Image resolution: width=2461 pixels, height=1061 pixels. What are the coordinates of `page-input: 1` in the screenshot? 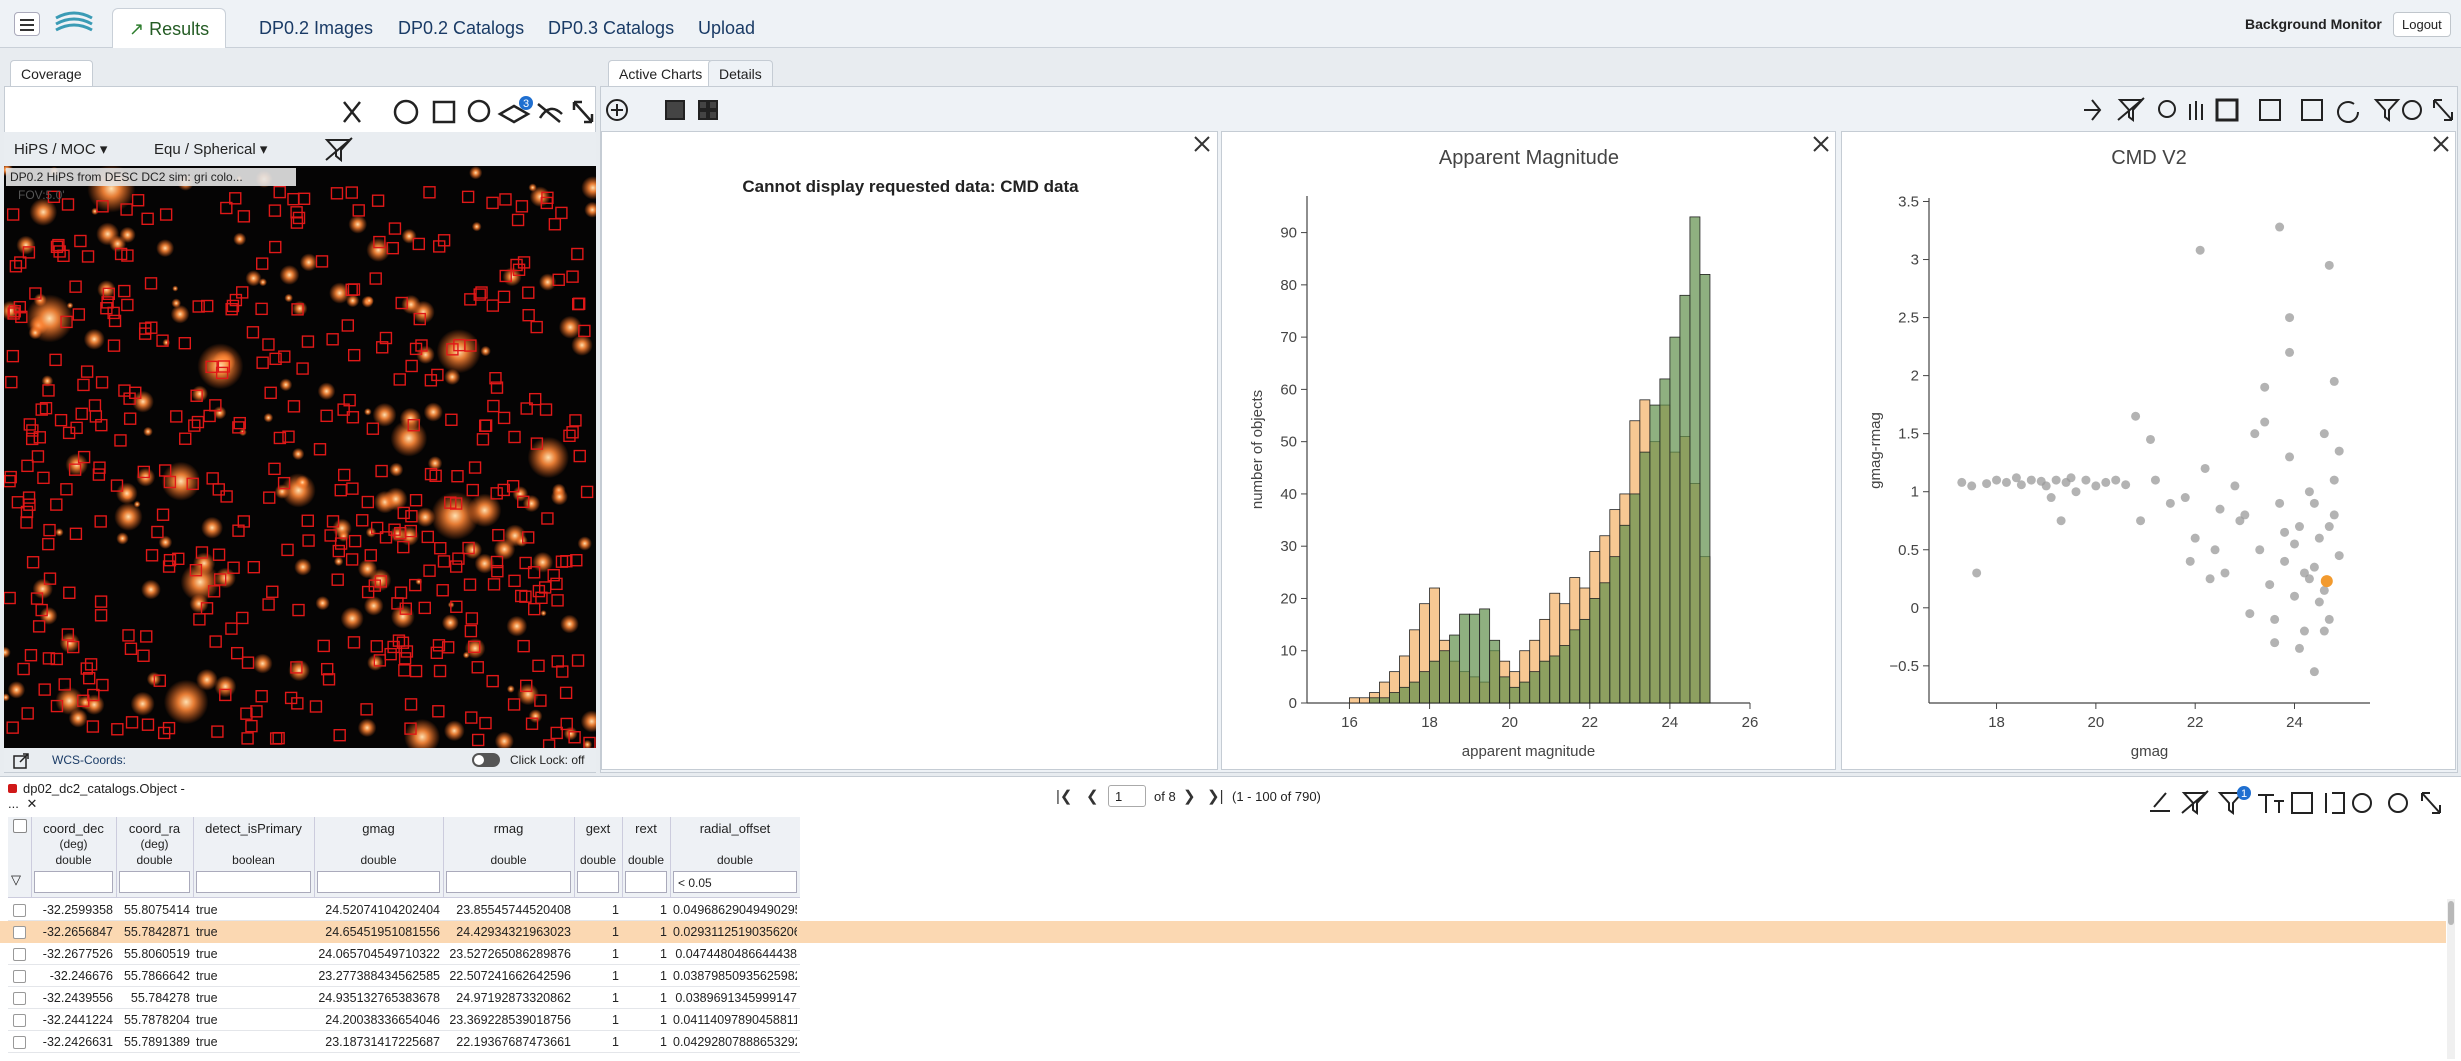 It's located at (1127, 796).